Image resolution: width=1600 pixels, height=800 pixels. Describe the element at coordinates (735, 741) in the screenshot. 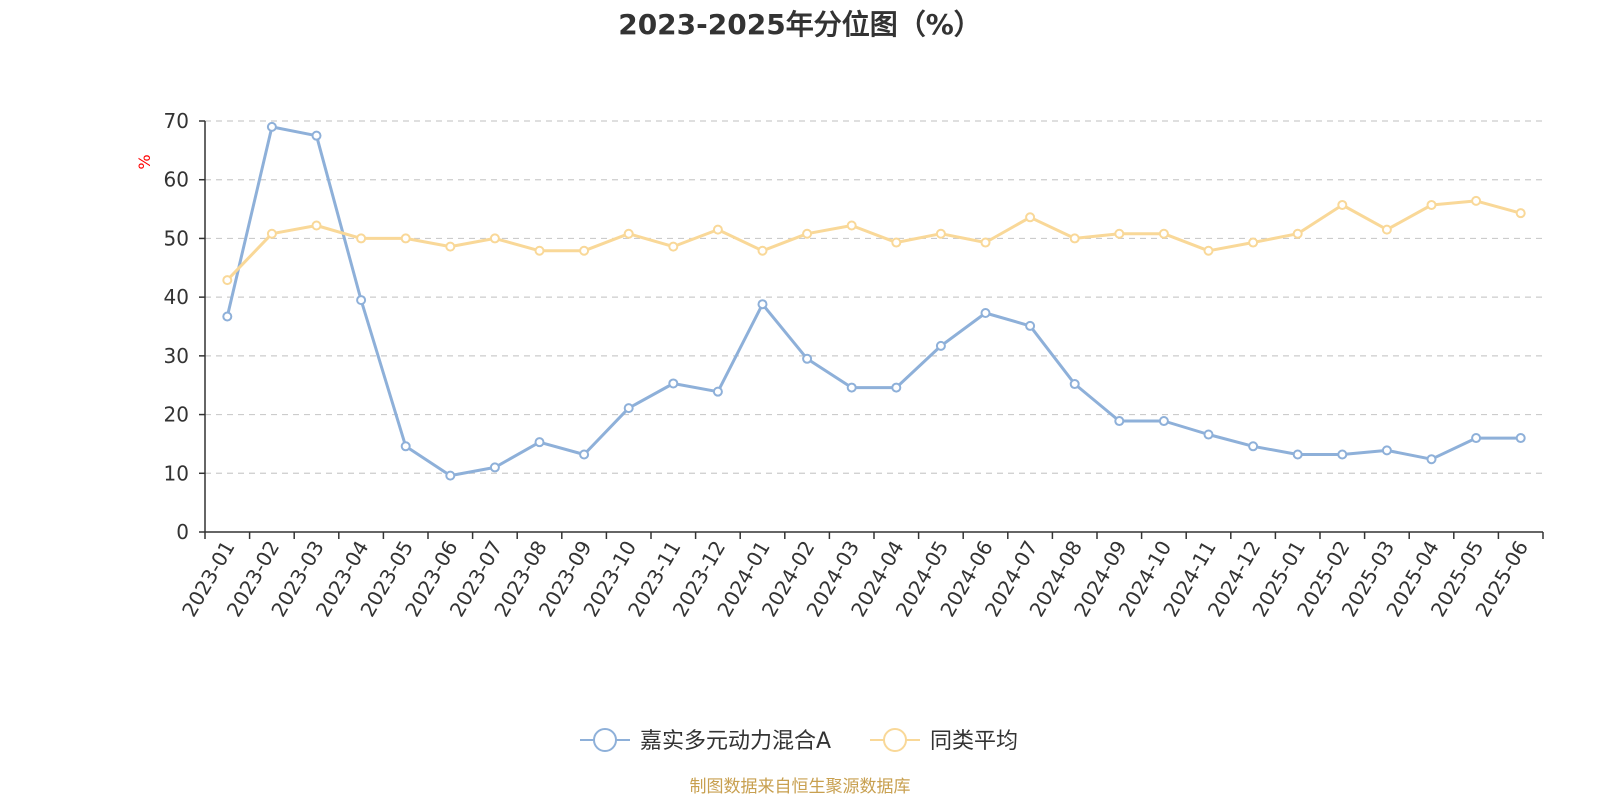

I see `legend-label-0: 嘉实多元动力混合A` at that location.